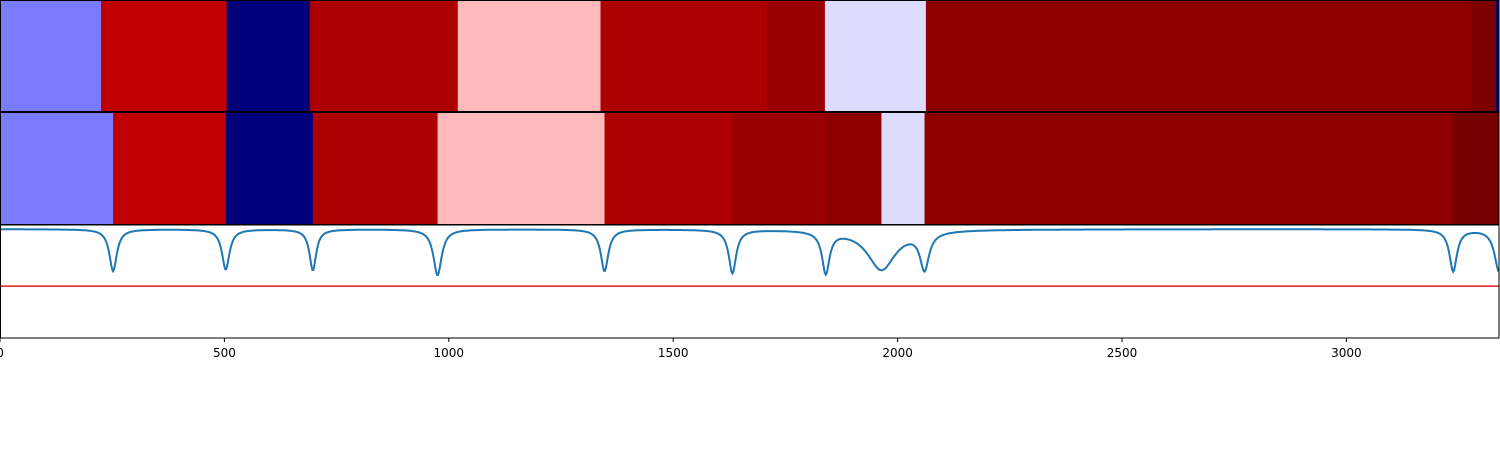  I want to click on x-tick-label-0: 0, so click(2, 353).